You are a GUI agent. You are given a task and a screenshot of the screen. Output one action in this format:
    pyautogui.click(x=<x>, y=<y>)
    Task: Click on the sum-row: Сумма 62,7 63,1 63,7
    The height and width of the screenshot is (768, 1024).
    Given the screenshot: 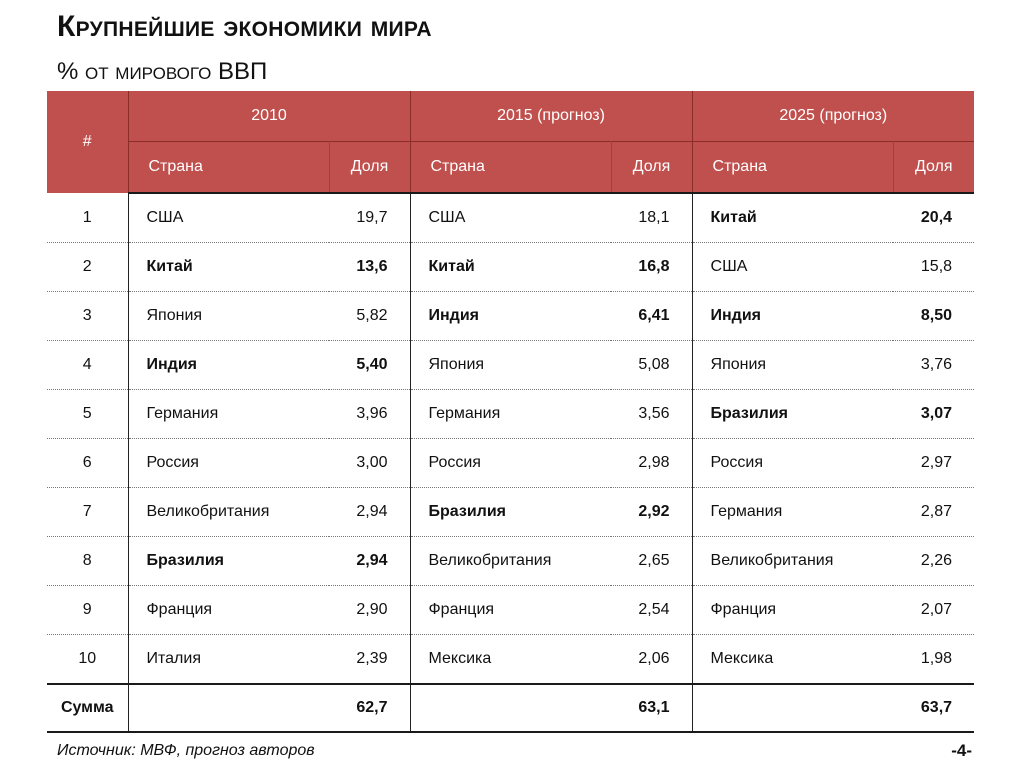 What is the action you would take?
    pyautogui.click(x=511, y=708)
    